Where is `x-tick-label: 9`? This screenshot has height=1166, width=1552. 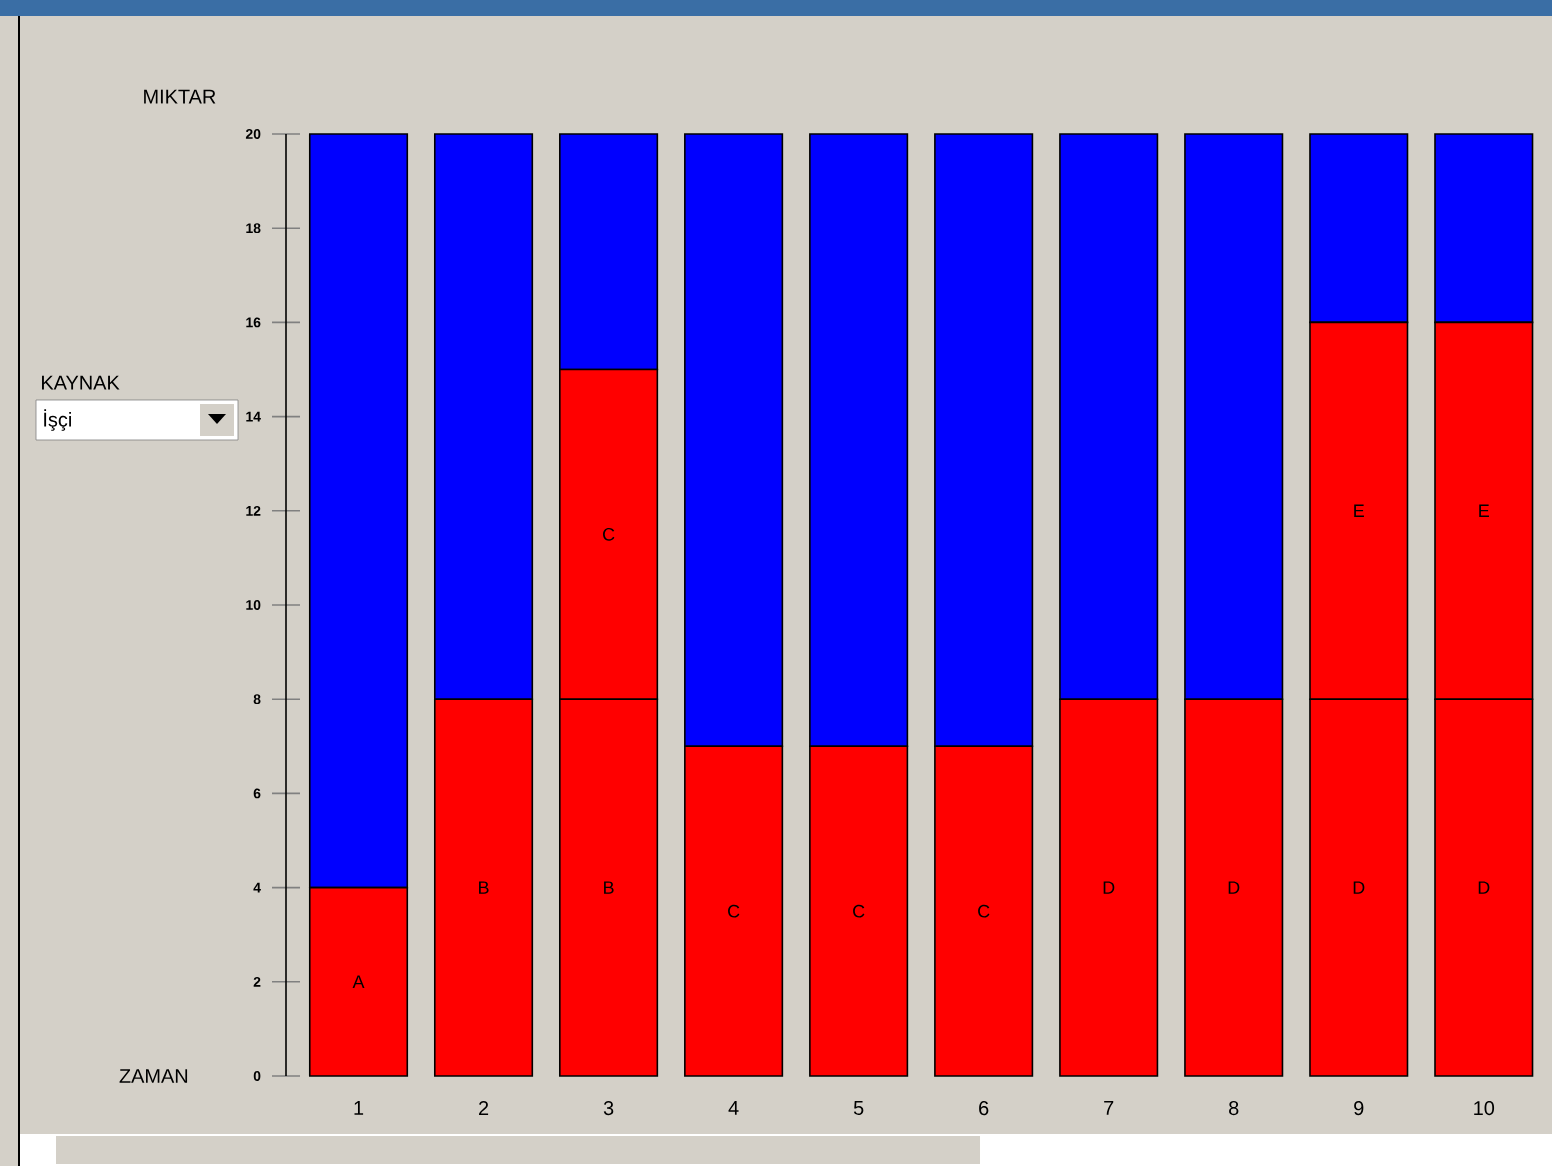
x-tick-label: 9 is located at coordinates (1359, 1108).